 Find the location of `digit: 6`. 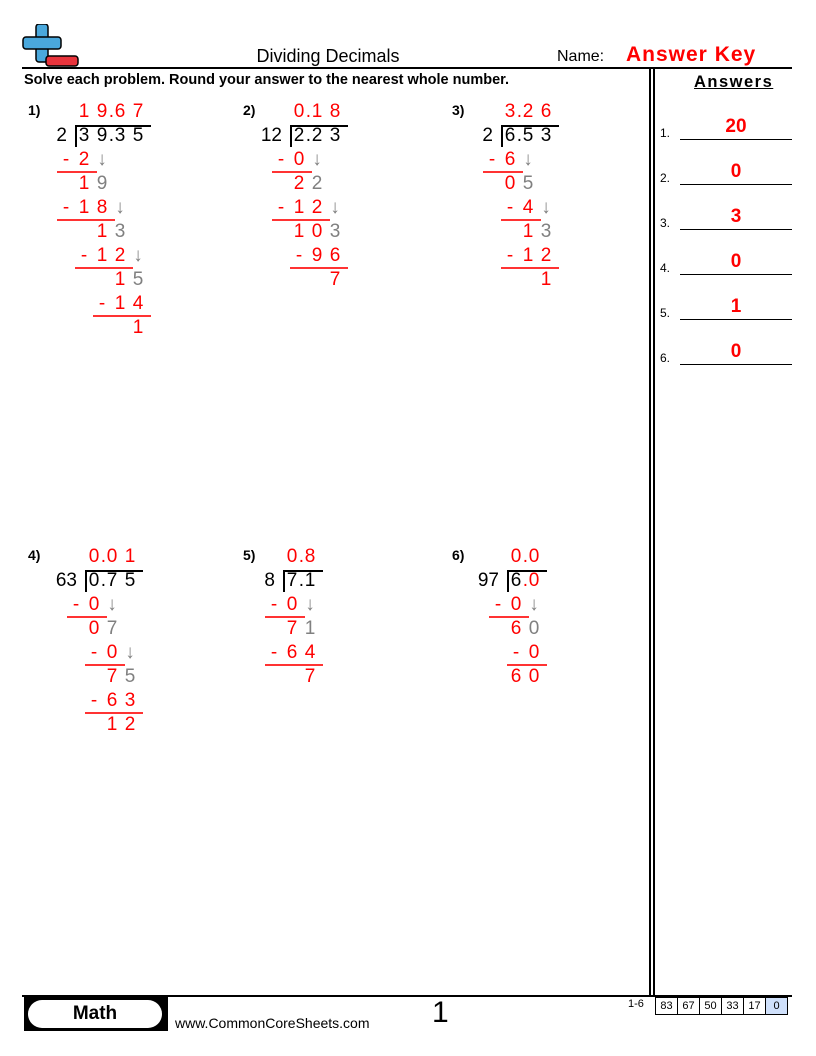

digit: 6 is located at coordinates (112, 700).